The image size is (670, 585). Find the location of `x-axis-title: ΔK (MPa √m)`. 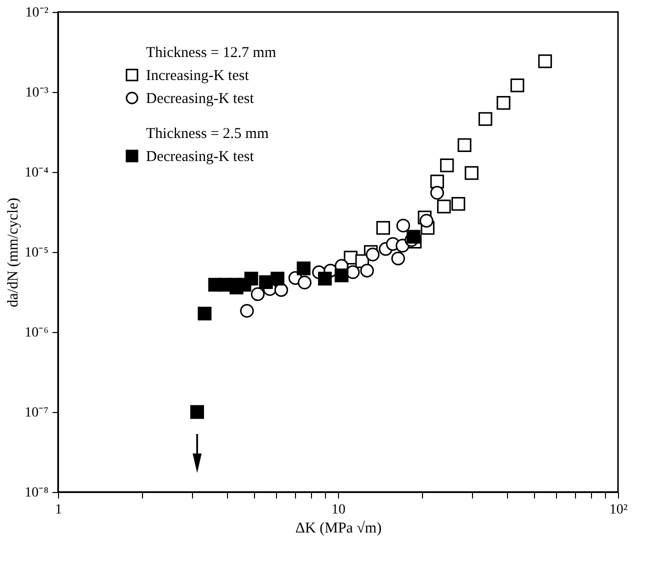

x-axis-title: ΔK (MPa √m) is located at coordinates (338, 528).